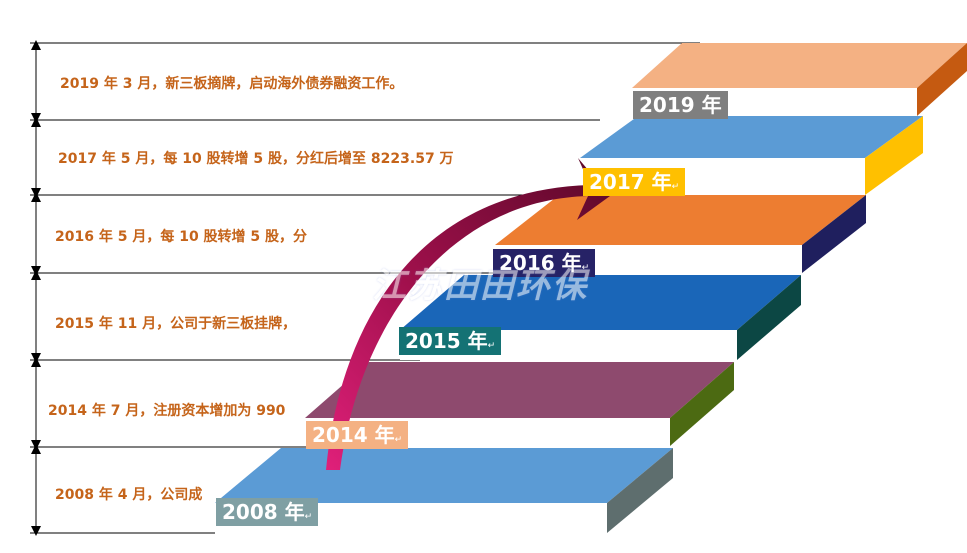 The width and height of the screenshot is (967, 553). What do you see at coordinates (129, 495) in the screenshot?
I see `milestone-text: 2008 年 4 月，公司成` at bounding box center [129, 495].